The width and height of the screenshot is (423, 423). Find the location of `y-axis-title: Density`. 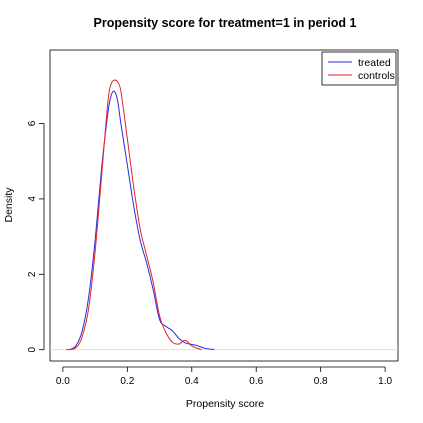

y-axis-title: Density is located at coordinates (9, 205).